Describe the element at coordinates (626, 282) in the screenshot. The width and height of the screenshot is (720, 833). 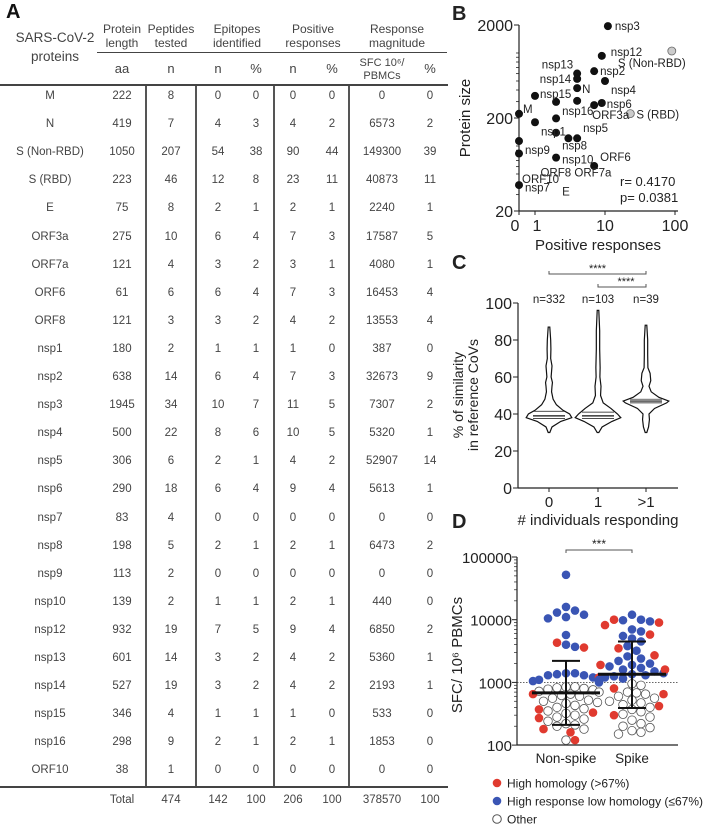
I see `significance-label: ****` at that location.